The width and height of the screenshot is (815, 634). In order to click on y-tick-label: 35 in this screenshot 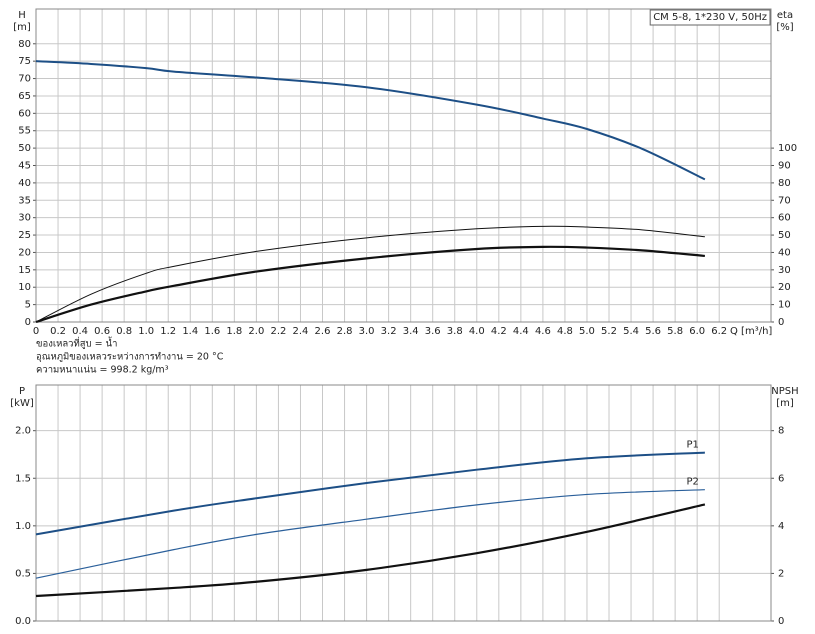, I will do `click(24, 200)`.